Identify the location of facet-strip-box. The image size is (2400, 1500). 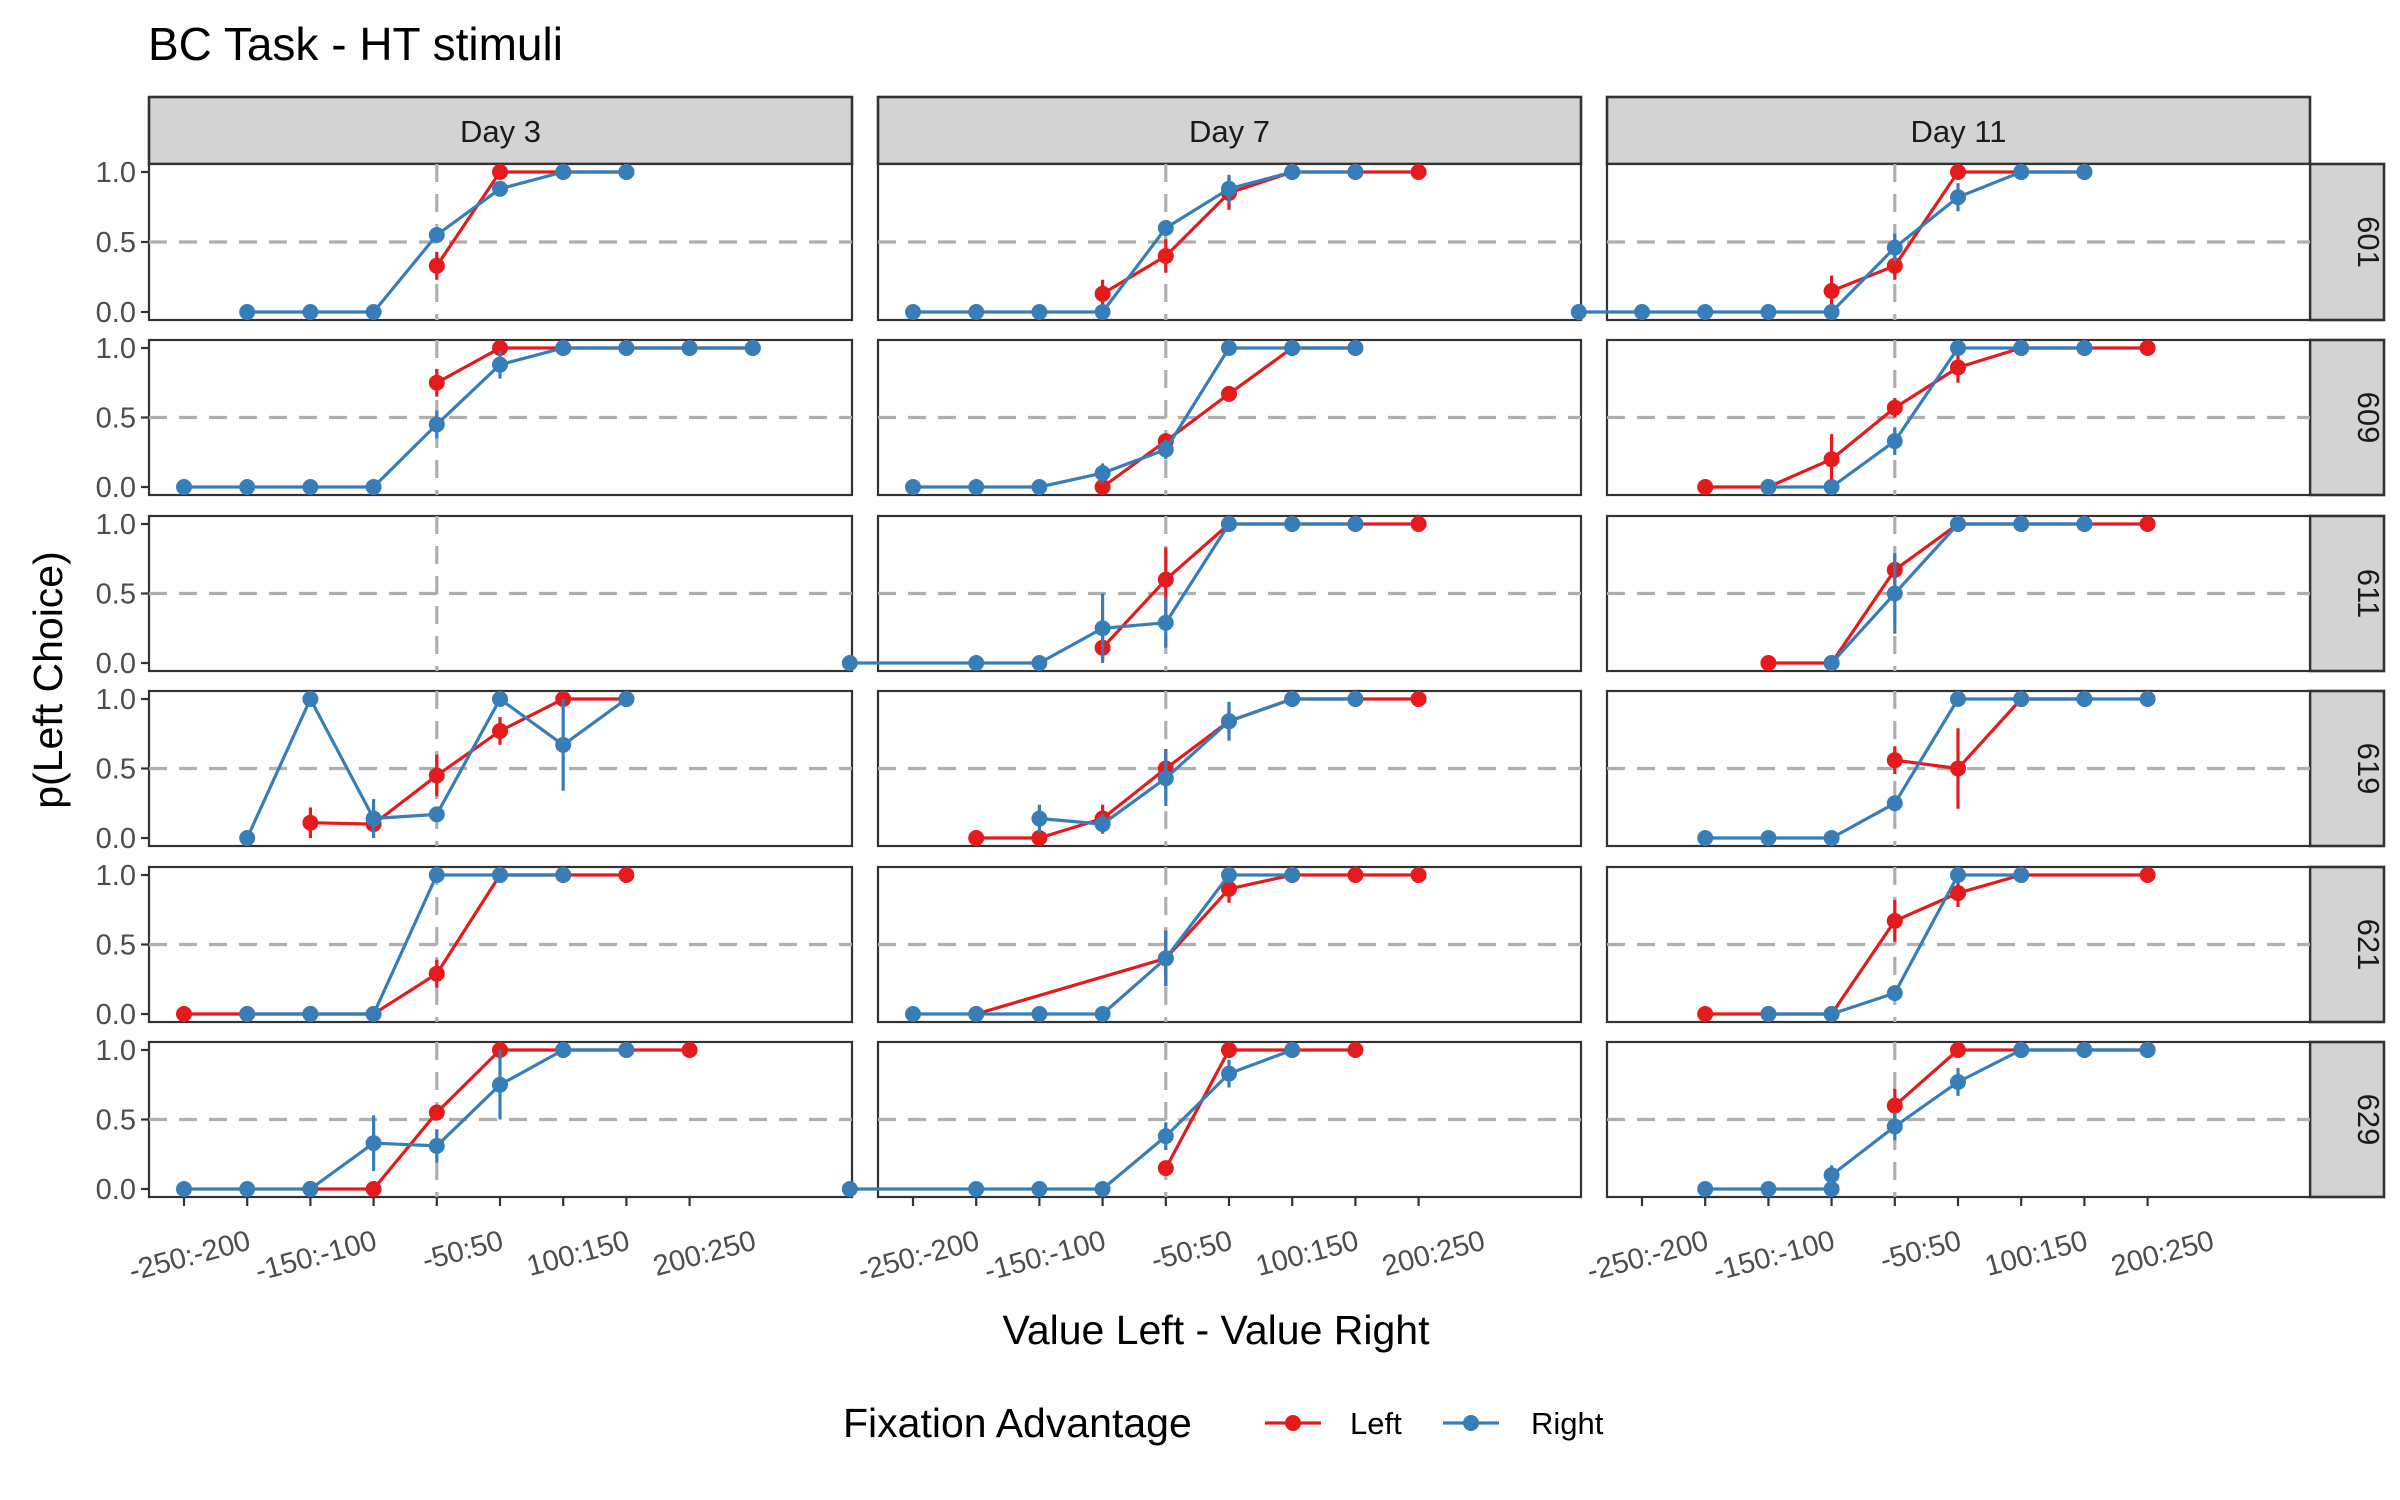
(1958, 130).